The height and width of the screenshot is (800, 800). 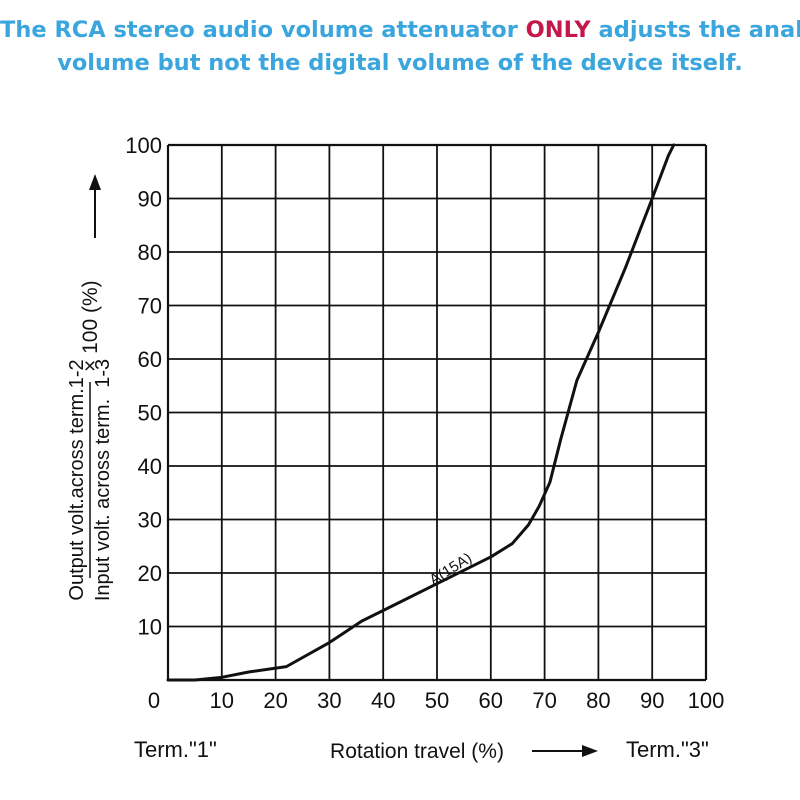 I want to click on y-axis-arrow-icon, so click(x=95, y=182).